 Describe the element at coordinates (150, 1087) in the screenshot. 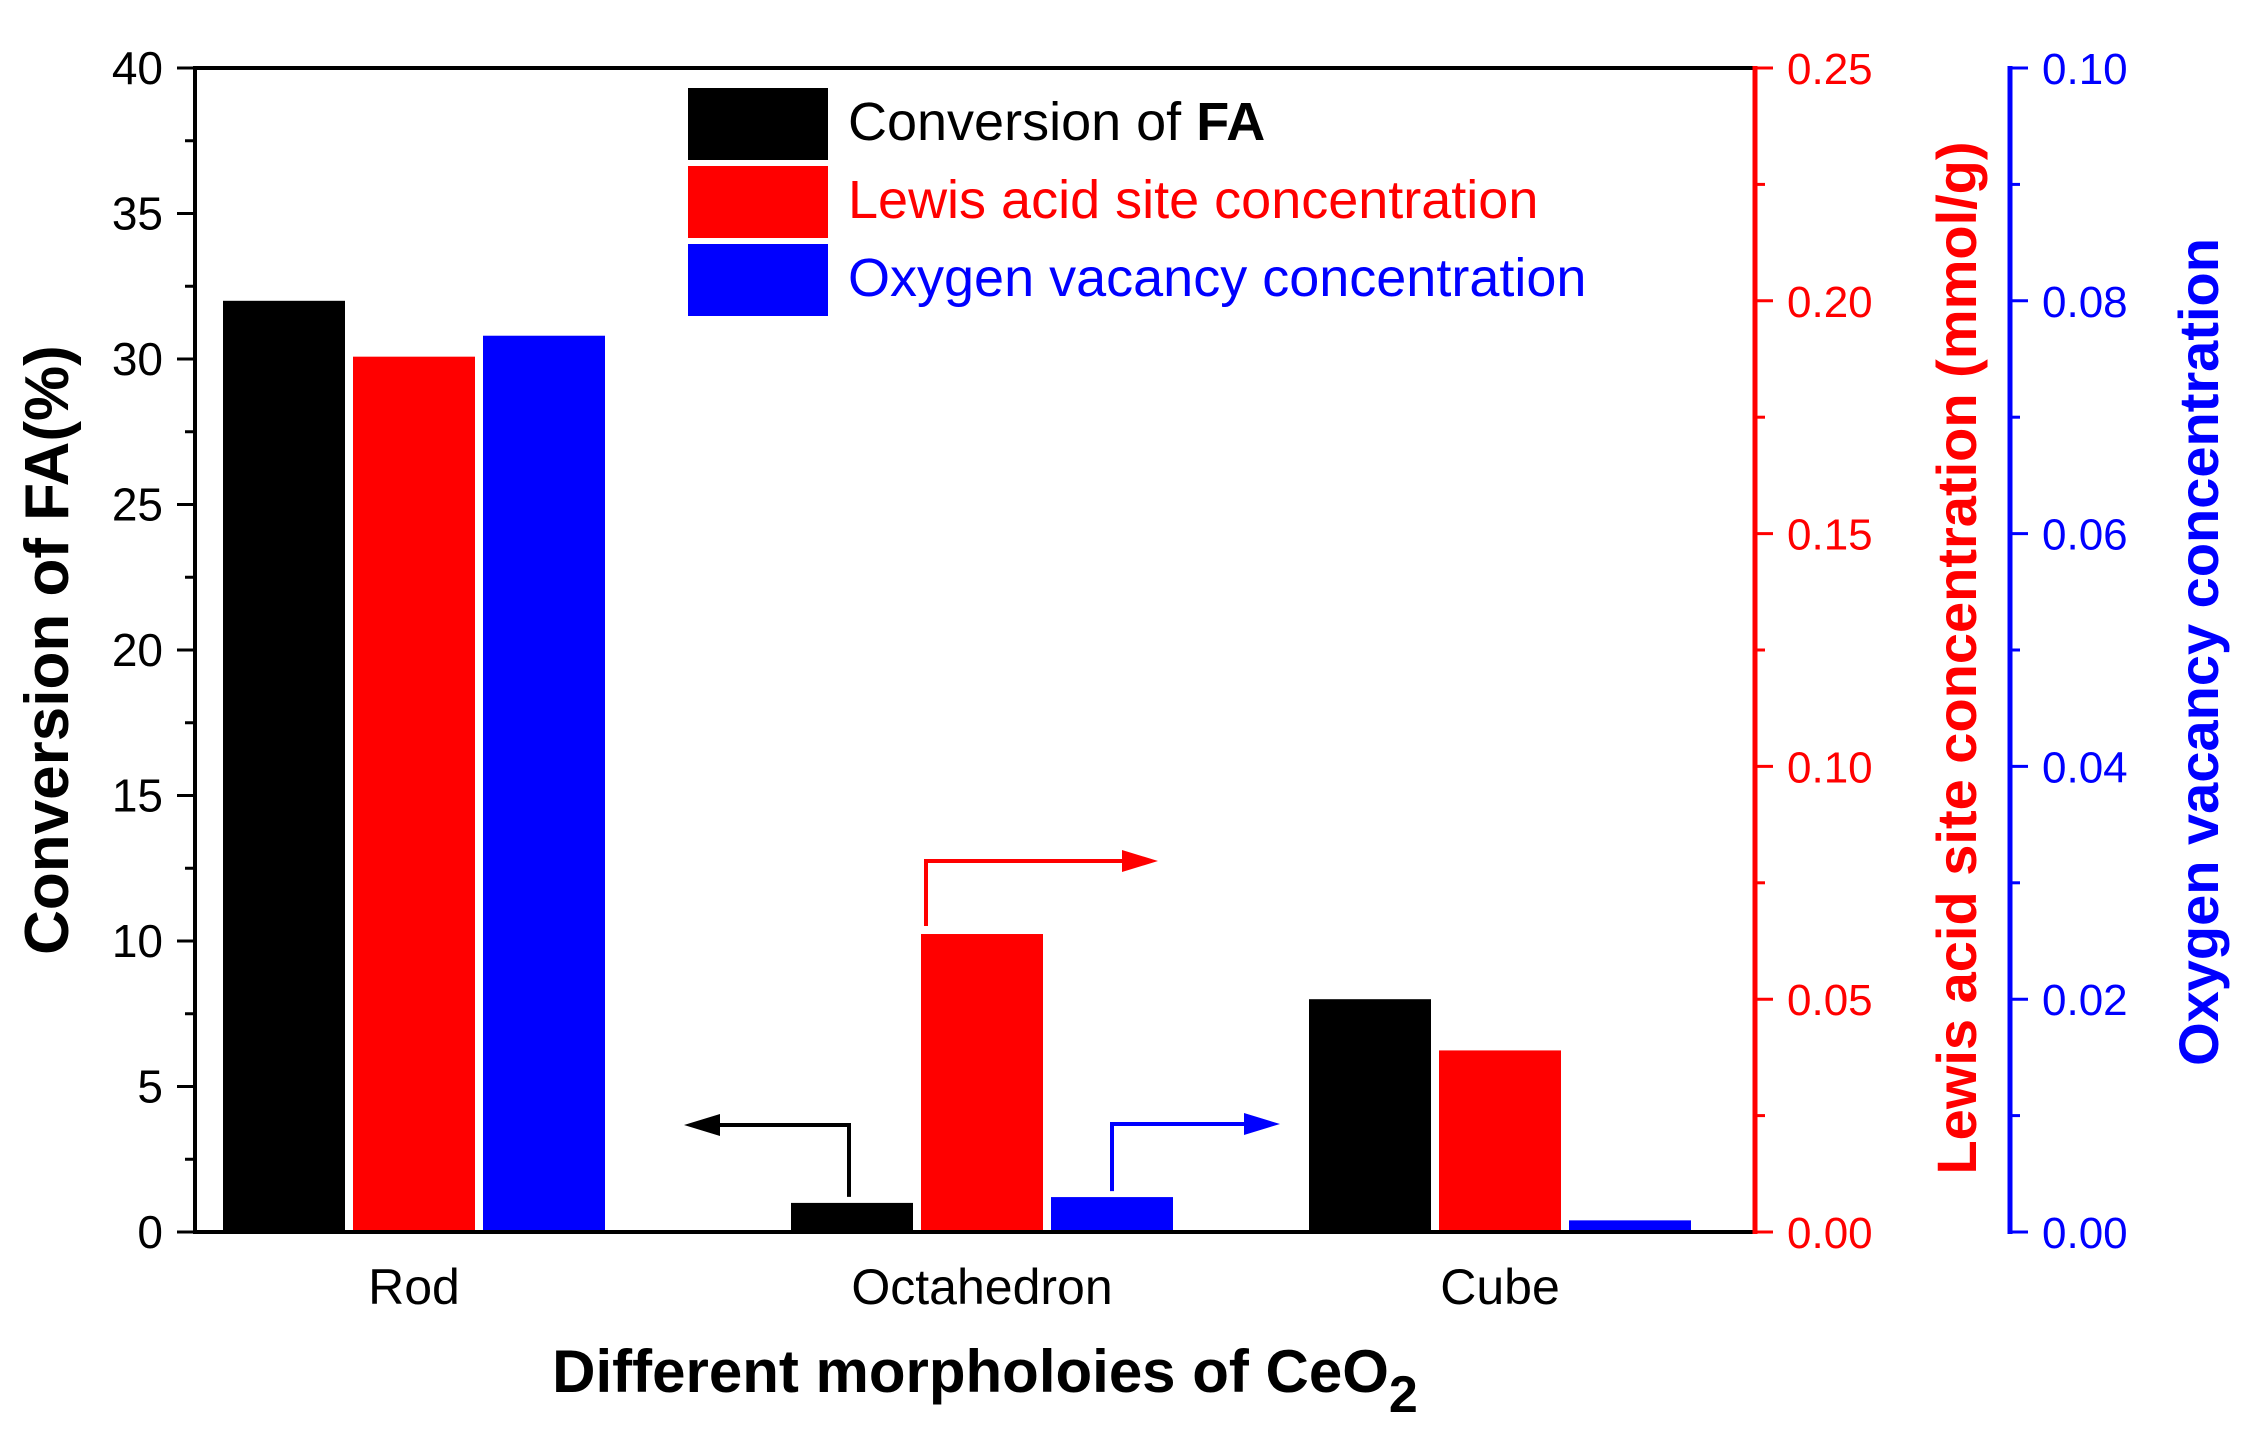

I see `left-tick-label: 5` at that location.